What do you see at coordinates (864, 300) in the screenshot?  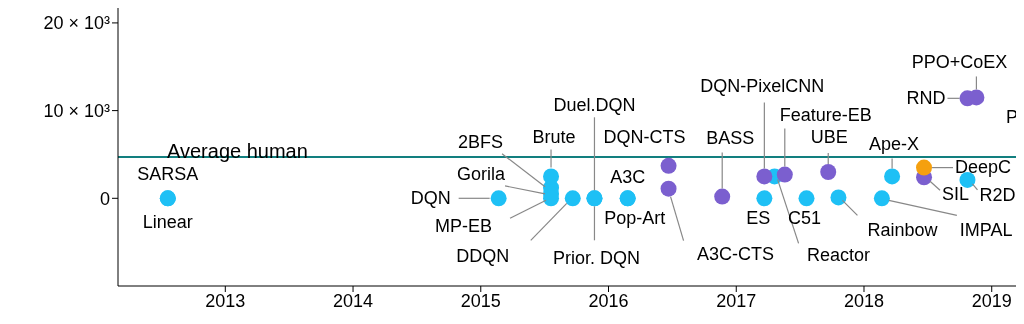 I see `x-tick-label: 2018` at bounding box center [864, 300].